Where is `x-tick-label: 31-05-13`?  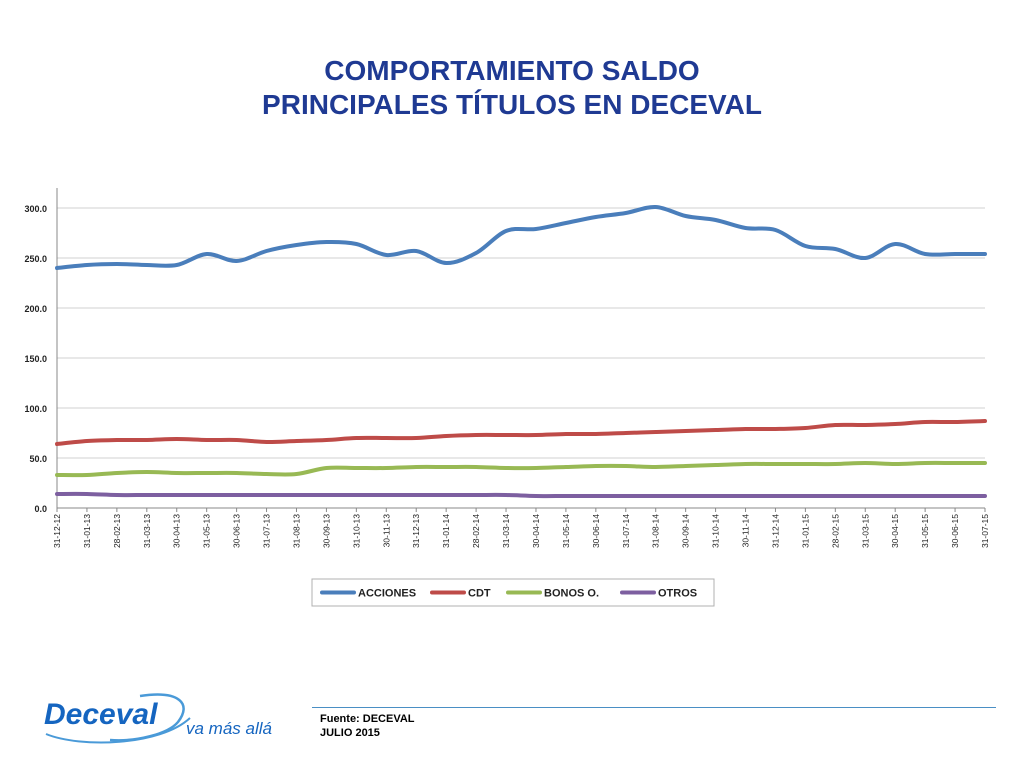 x-tick-label: 31-05-13 is located at coordinates (207, 531).